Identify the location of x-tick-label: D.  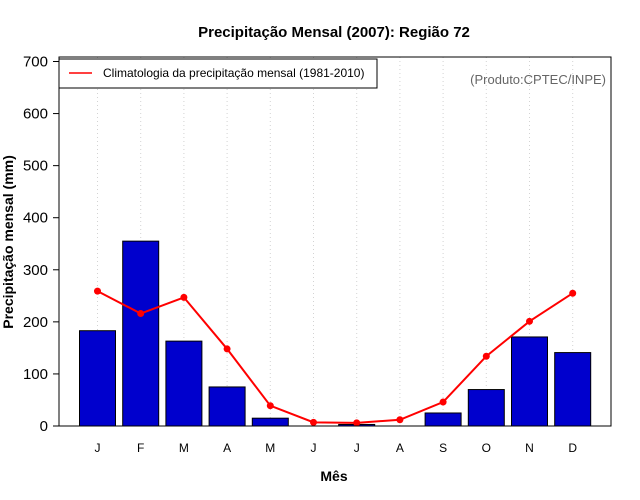
(572, 448).